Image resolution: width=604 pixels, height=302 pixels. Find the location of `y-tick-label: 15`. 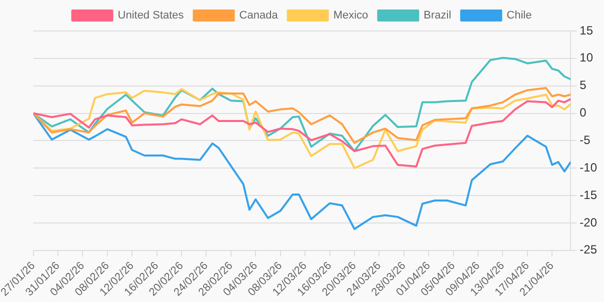

y-tick-label: 15 is located at coordinates (587, 30).